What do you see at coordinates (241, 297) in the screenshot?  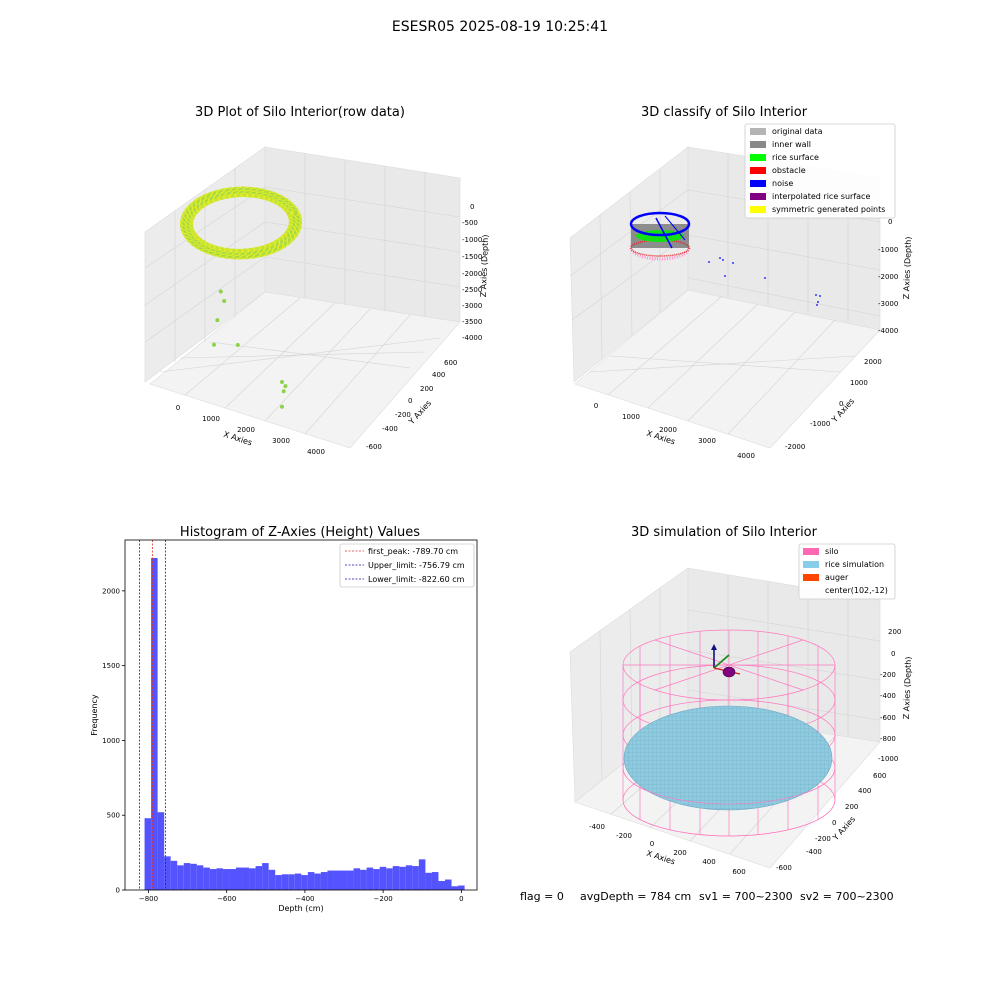 I see `raw-scatter` at bounding box center [241, 297].